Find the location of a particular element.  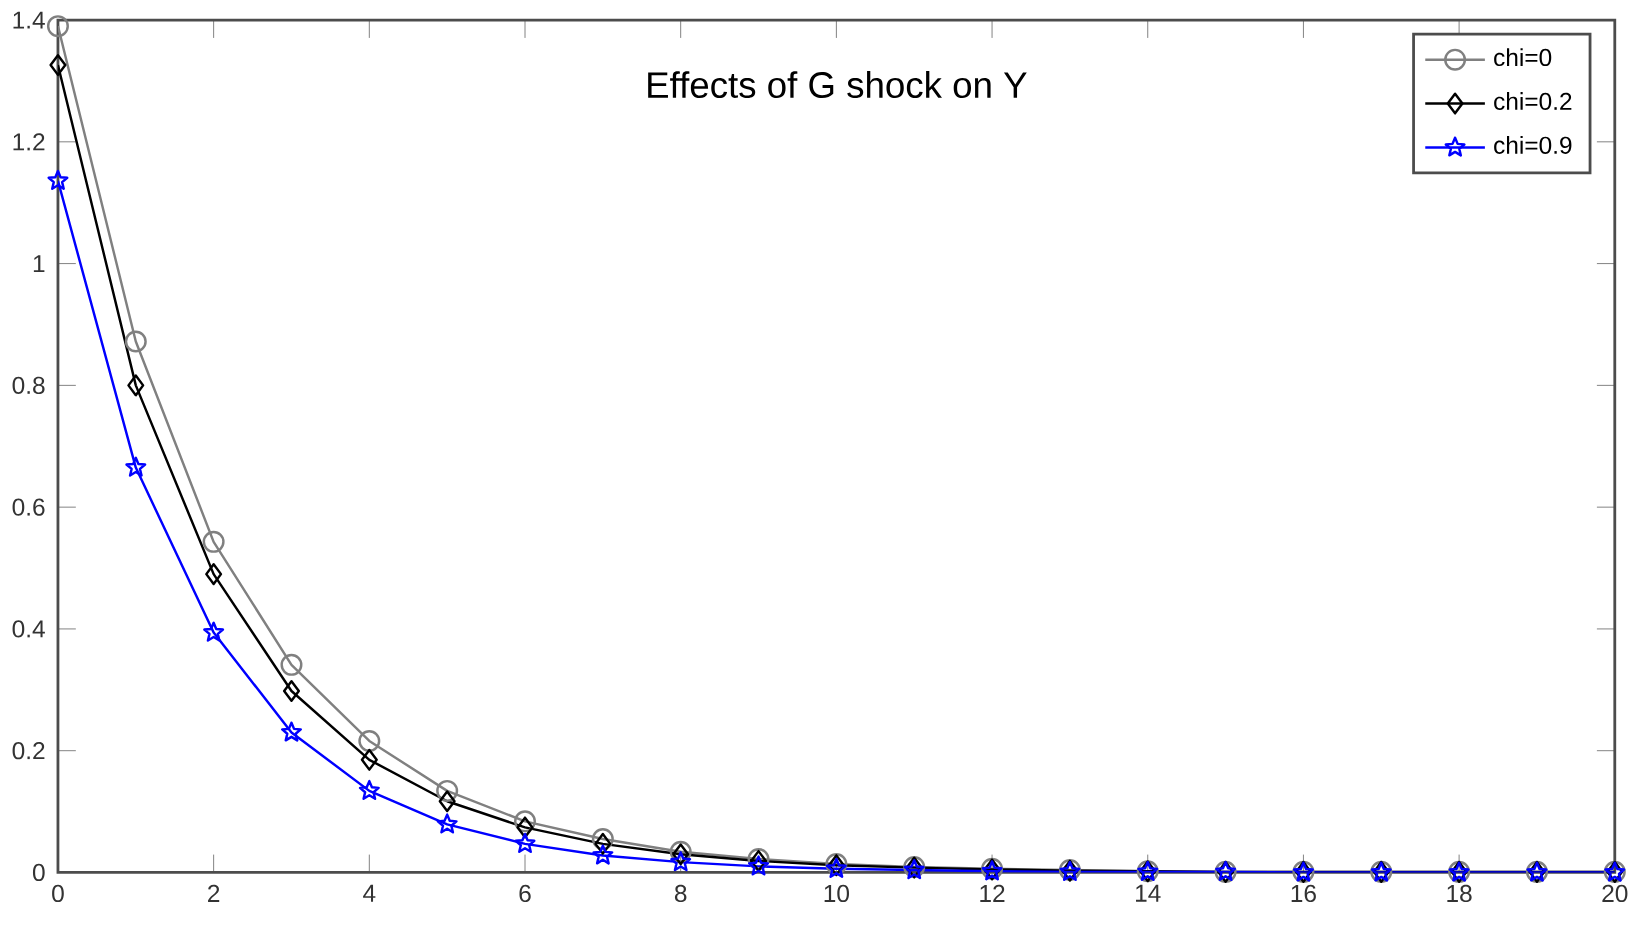

y-tick-label: 0.8 is located at coordinates (28, 385).